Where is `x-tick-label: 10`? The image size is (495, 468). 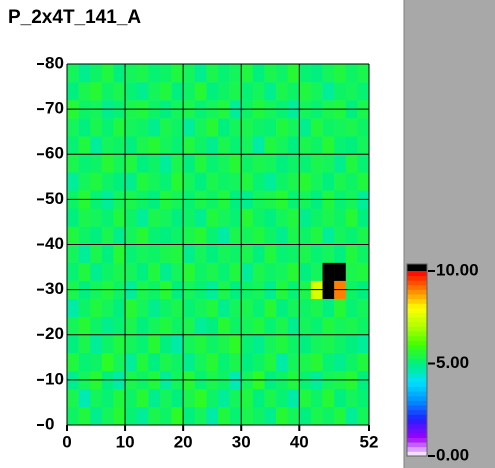
x-tick-label: 10 is located at coordinates (125, 441).